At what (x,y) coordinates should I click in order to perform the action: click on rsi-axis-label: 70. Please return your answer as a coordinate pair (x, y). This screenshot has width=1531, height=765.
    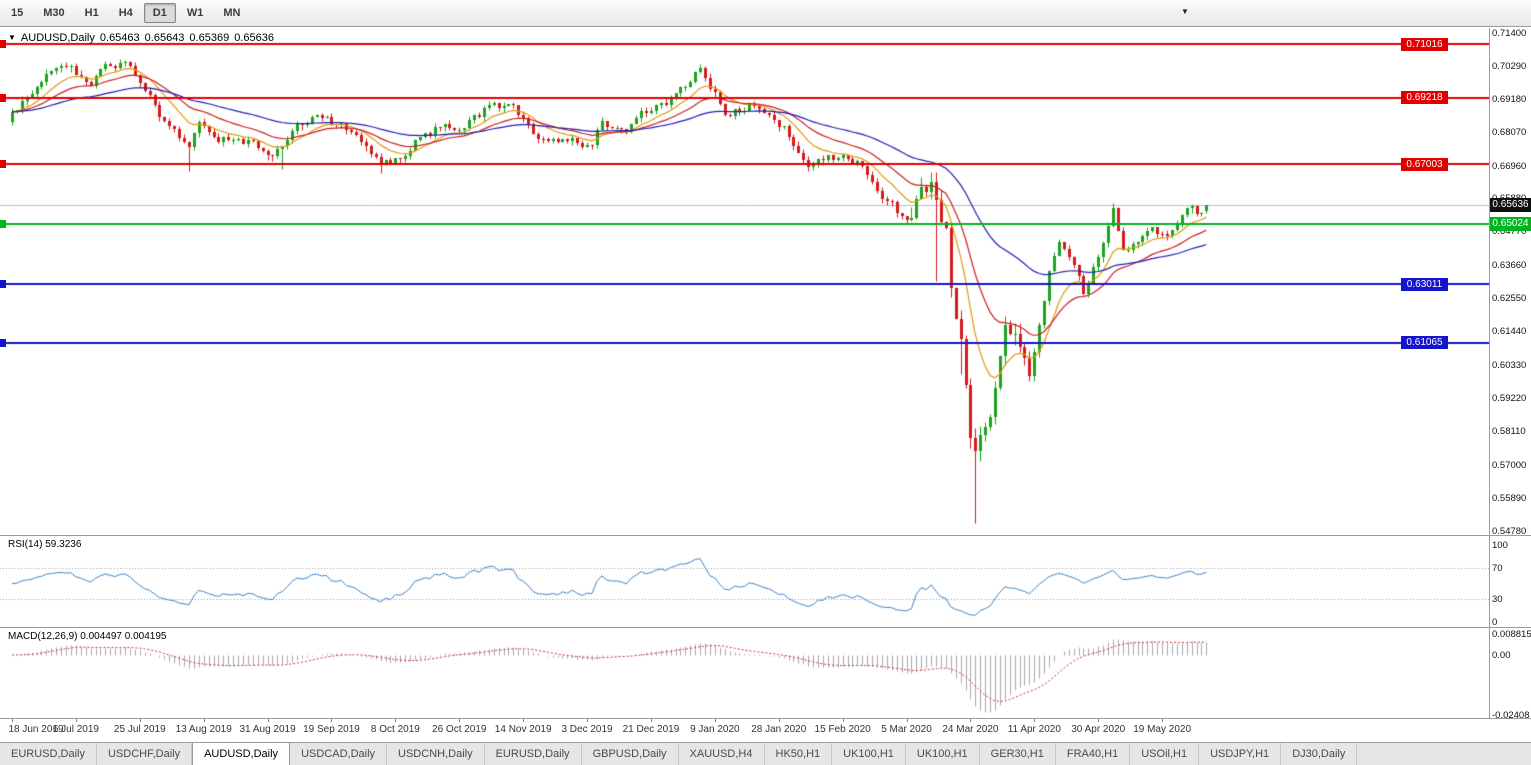
    Looking at the image, I should click on (1497, 569).